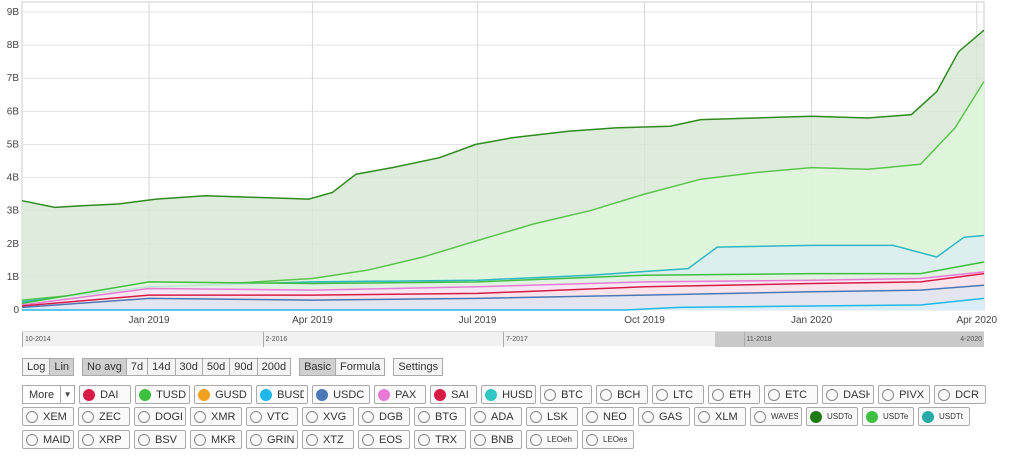 The height and width of the screenshot is (456, 1024). Describe the element at coordinates (104, 367) in the screenshot. I see `avg-toggle-no-avg-button: No avg` at that location.